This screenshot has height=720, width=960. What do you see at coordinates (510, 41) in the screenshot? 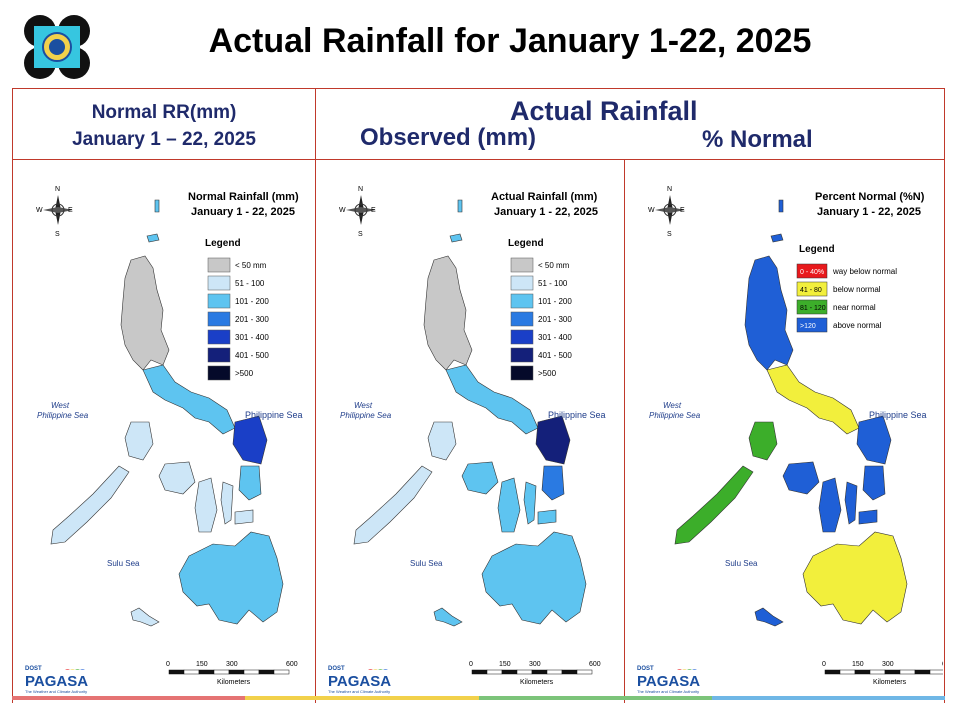
I see `page-title: Actual Rainfall for January 1-22, 2025` at bounding box center [510, 41].